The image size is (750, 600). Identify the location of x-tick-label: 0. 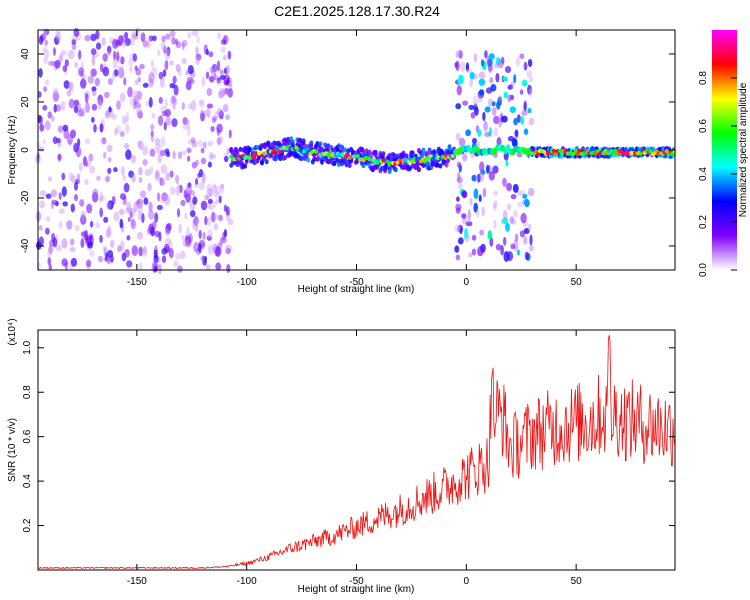
(467, 282).